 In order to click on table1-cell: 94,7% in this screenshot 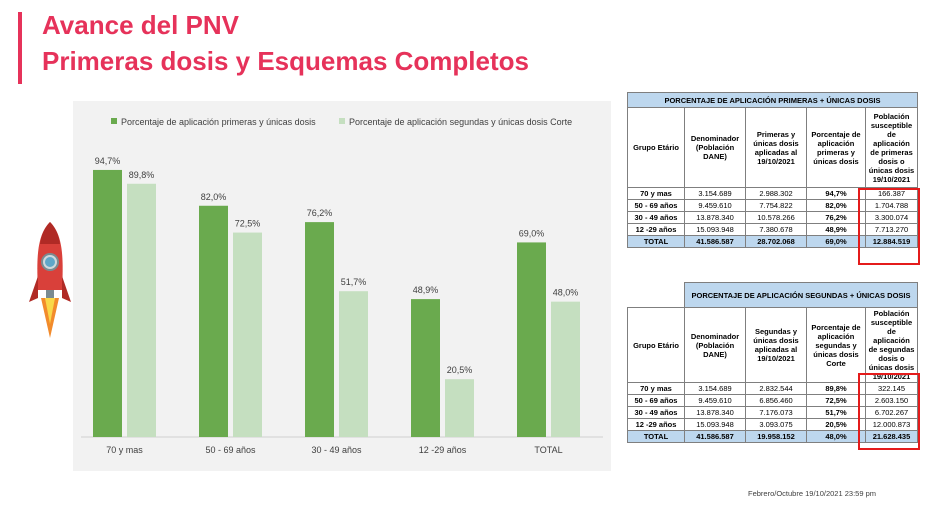, I will do `click(836, 193)`.